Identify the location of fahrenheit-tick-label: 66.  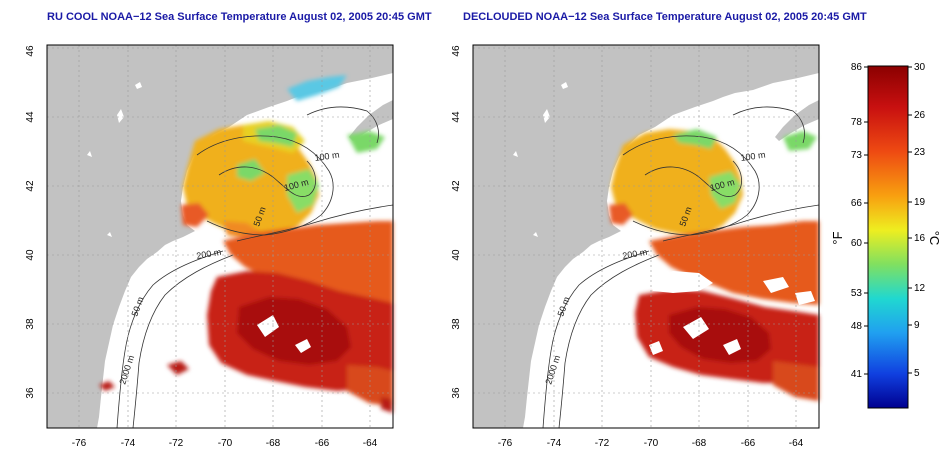
(857, 203).